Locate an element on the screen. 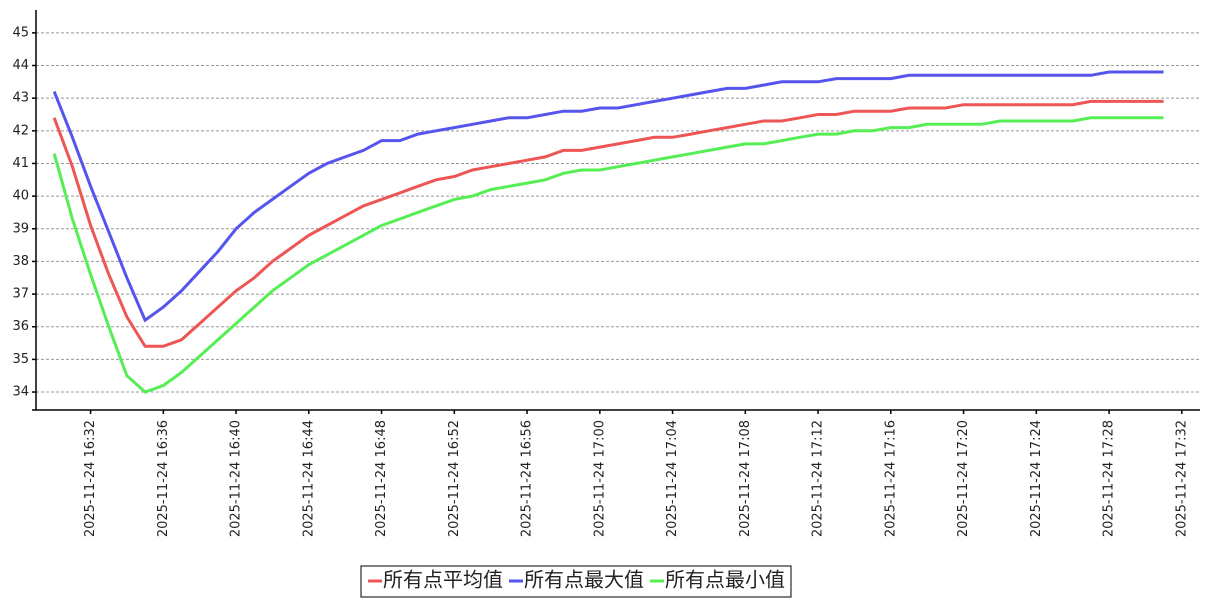 The height and width of the screenshot is (600, 1207). x-tick-label: 2025-11-24 17:12 is located at coordinates (818, 478).